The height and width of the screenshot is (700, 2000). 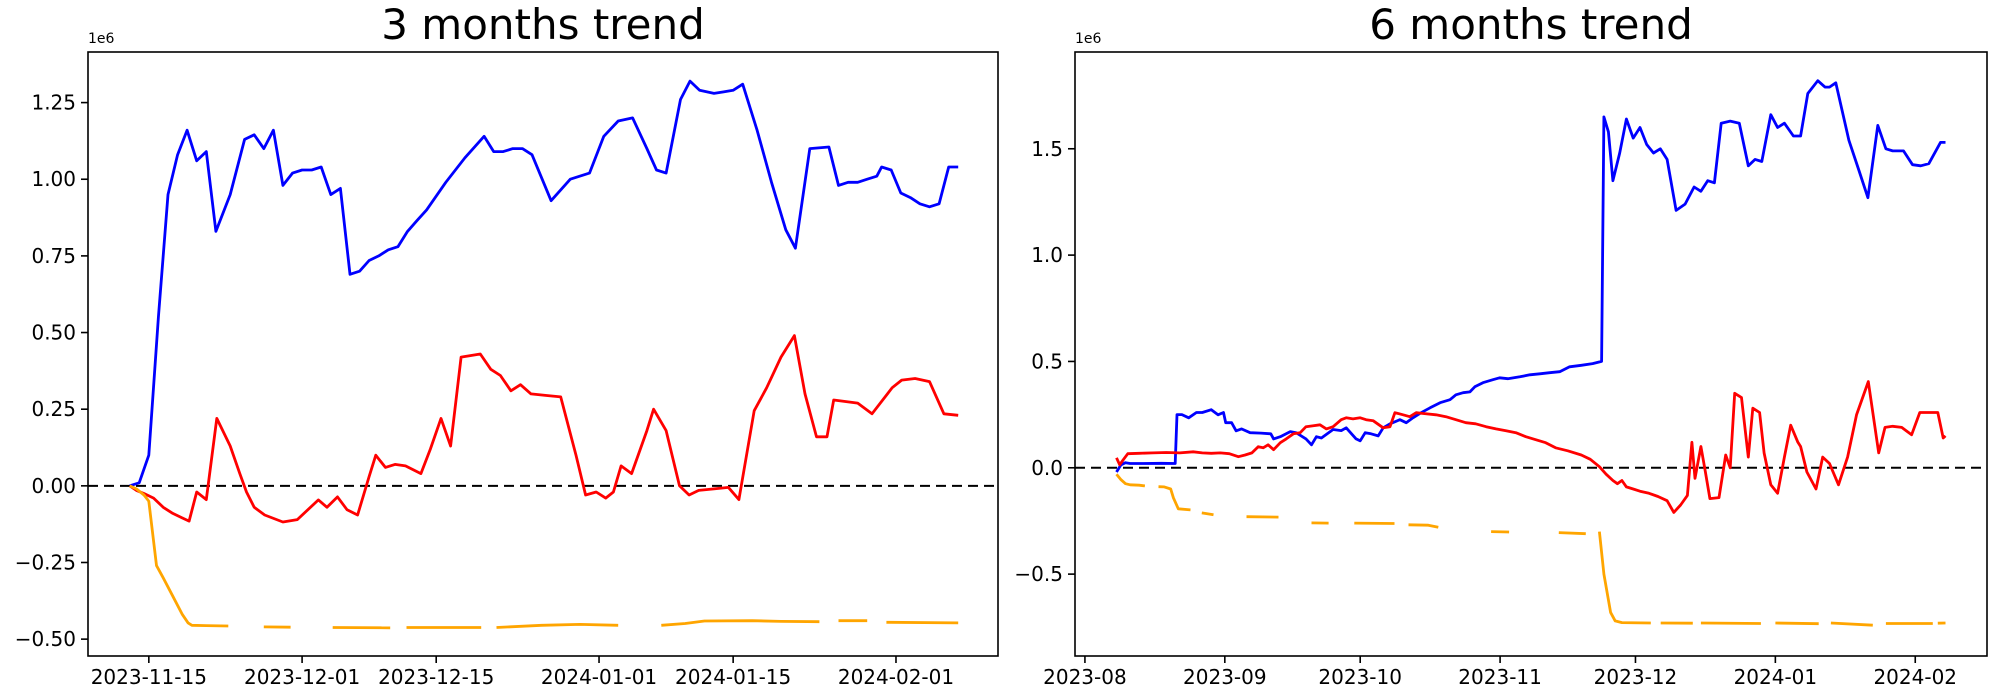 I want to click on x-axis-tick-label: 2023-12, so click(x=1636, y=677).